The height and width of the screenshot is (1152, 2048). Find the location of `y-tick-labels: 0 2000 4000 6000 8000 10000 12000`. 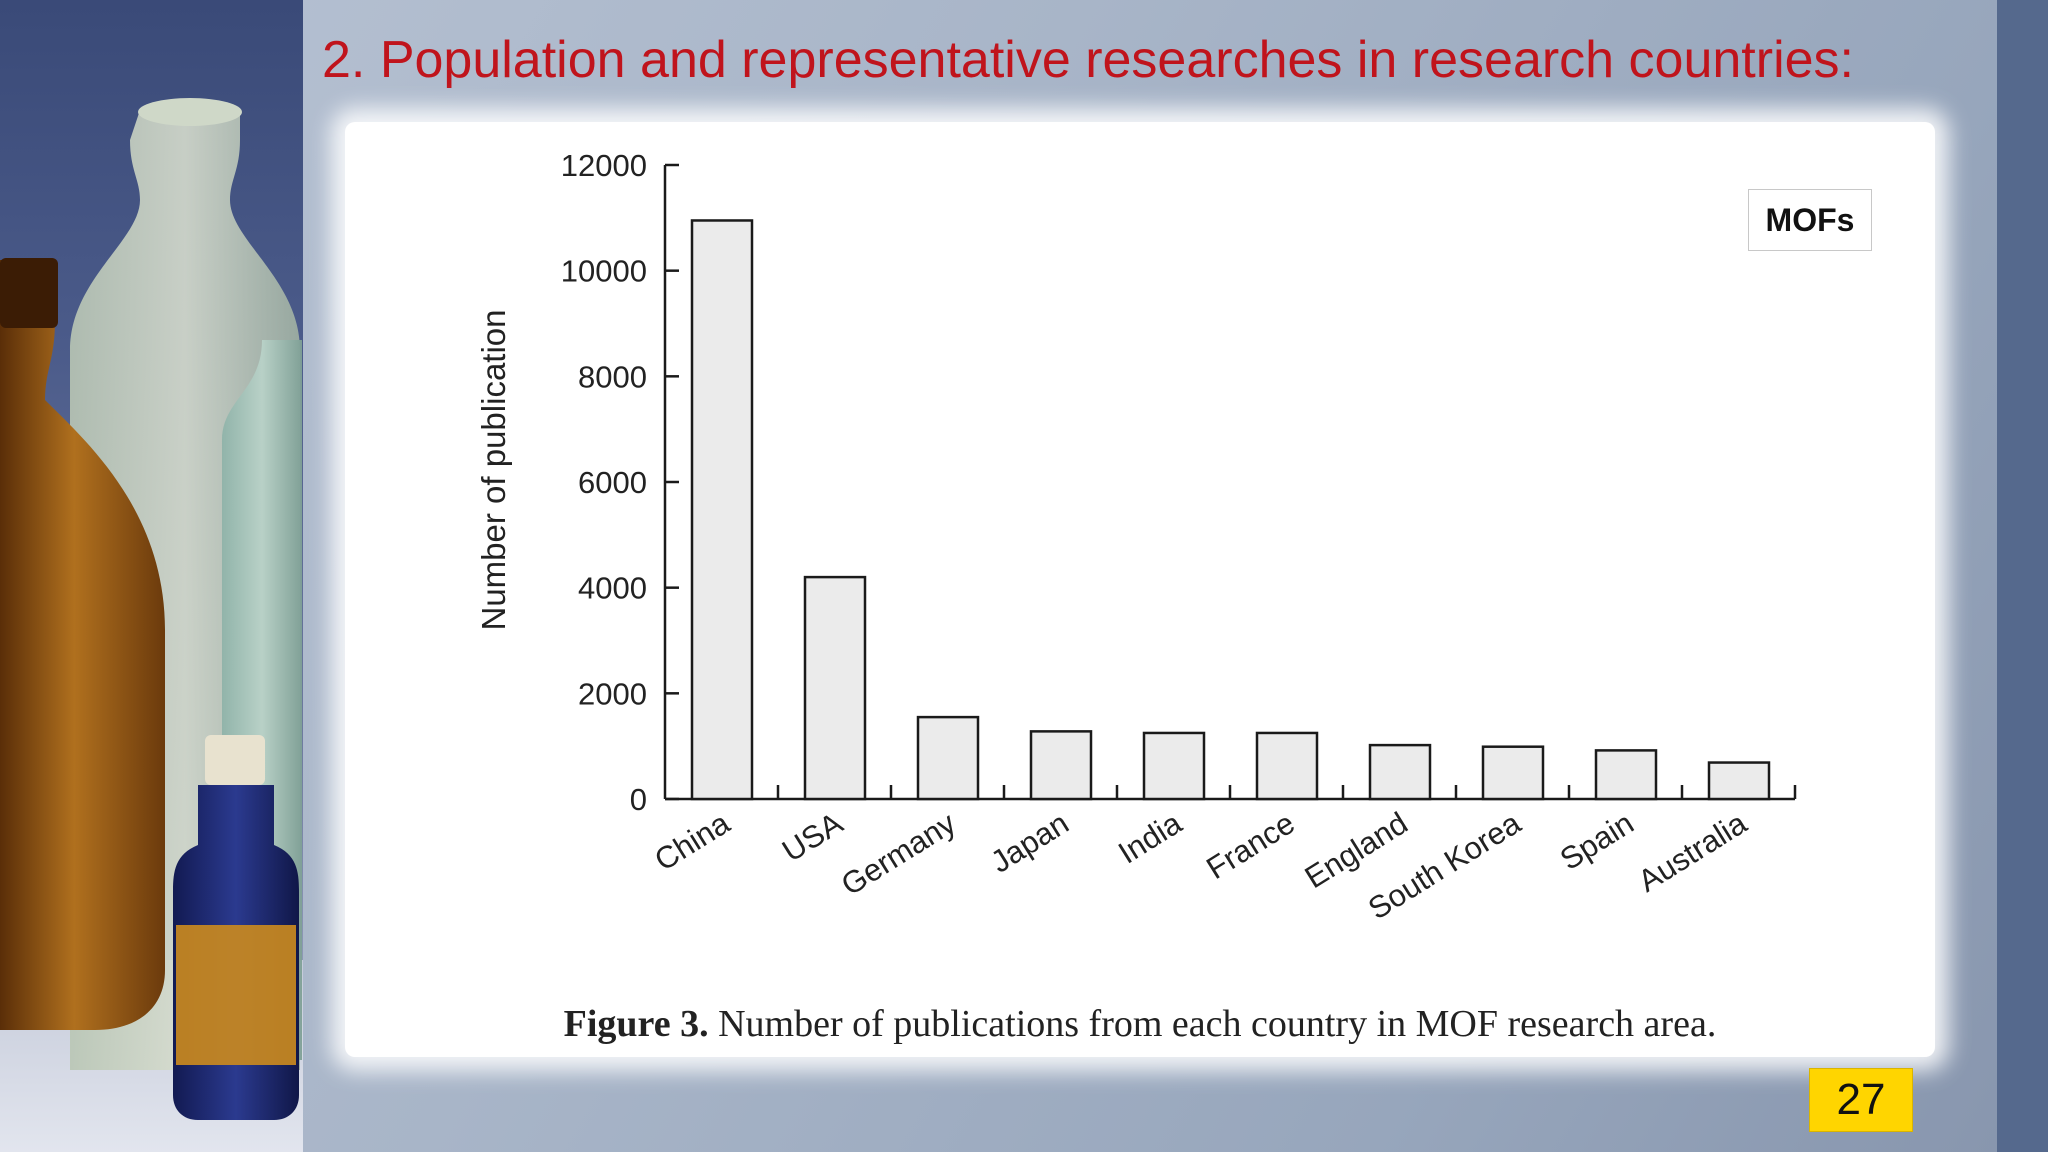

y-tick-labels: 0 2000 4000 6000 8000 10000 12000 is located at coordinates (604, 482).